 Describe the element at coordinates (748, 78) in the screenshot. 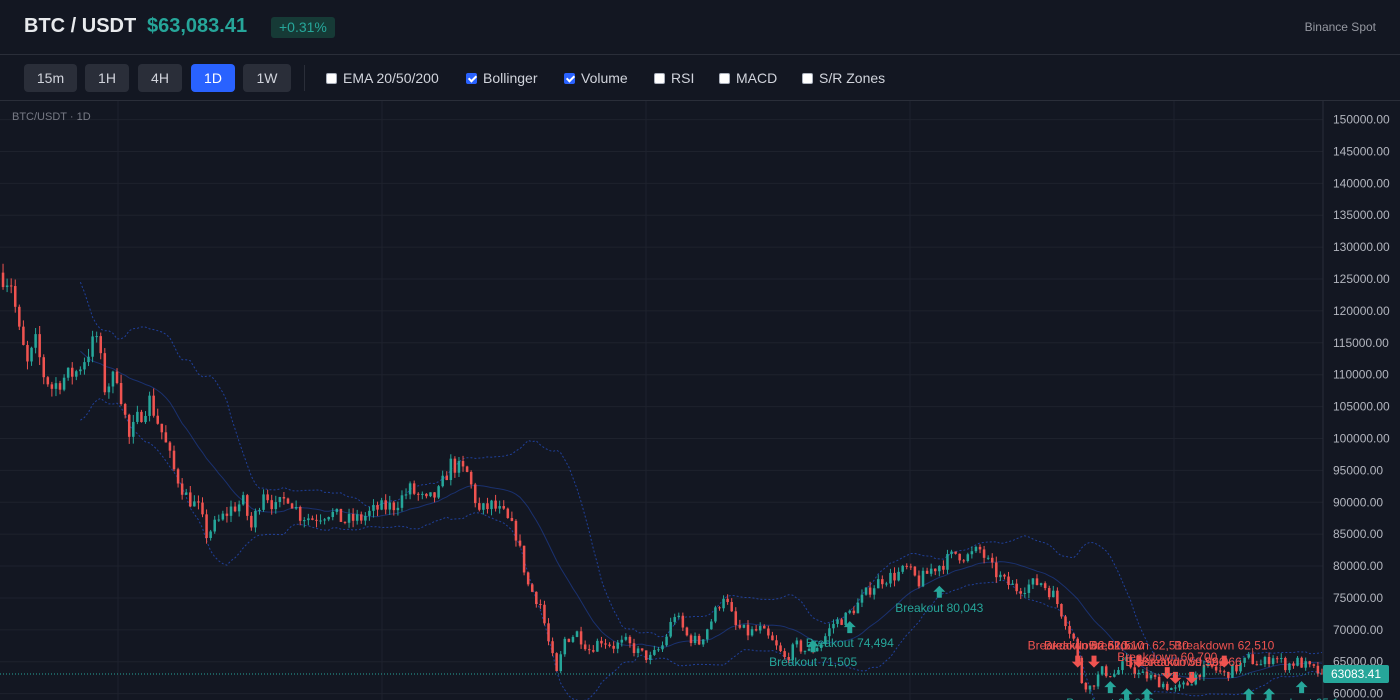

I see `macd-toggle: MACD` at that location.